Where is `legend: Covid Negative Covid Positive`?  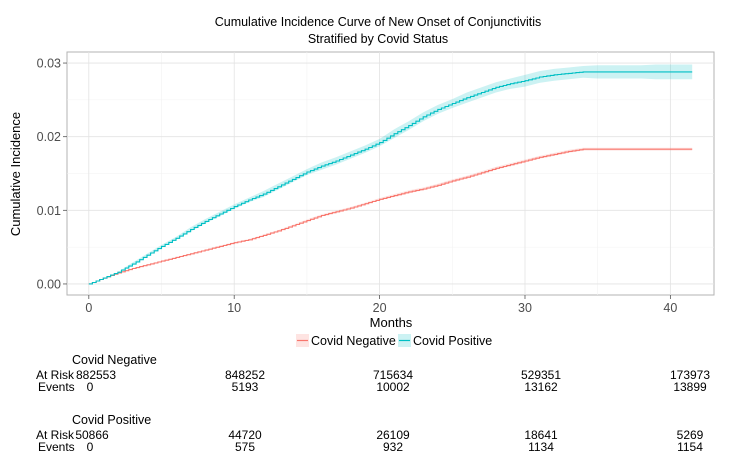 legend: Covid Negative Covid Positive is located at coordinates (394, 341).